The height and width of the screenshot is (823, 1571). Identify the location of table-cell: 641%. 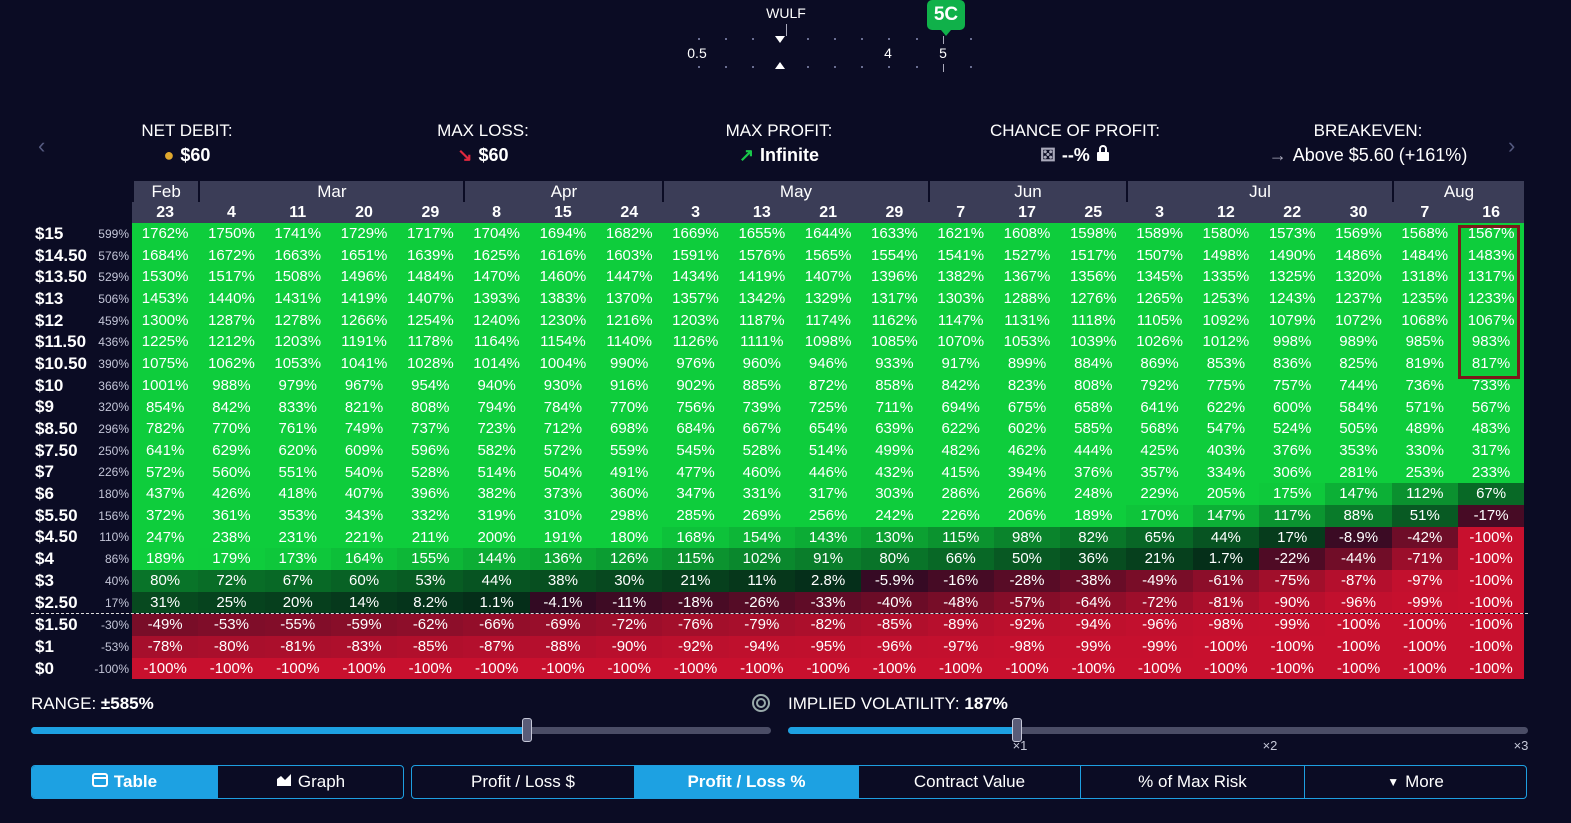
(1159, 407).